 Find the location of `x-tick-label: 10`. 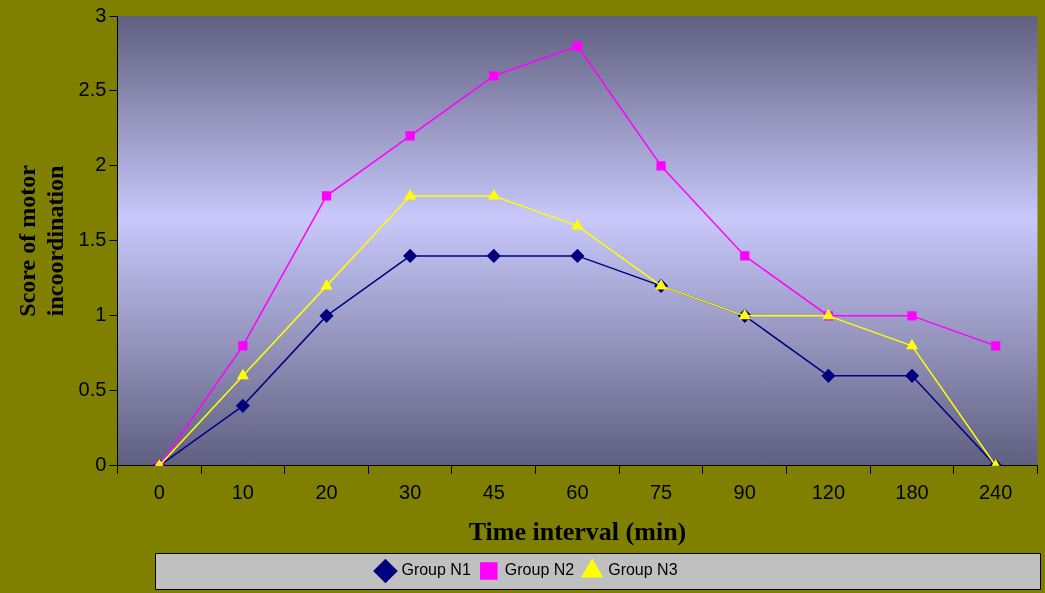

x-tick-label: 10 is located at coordinates (242, 492).